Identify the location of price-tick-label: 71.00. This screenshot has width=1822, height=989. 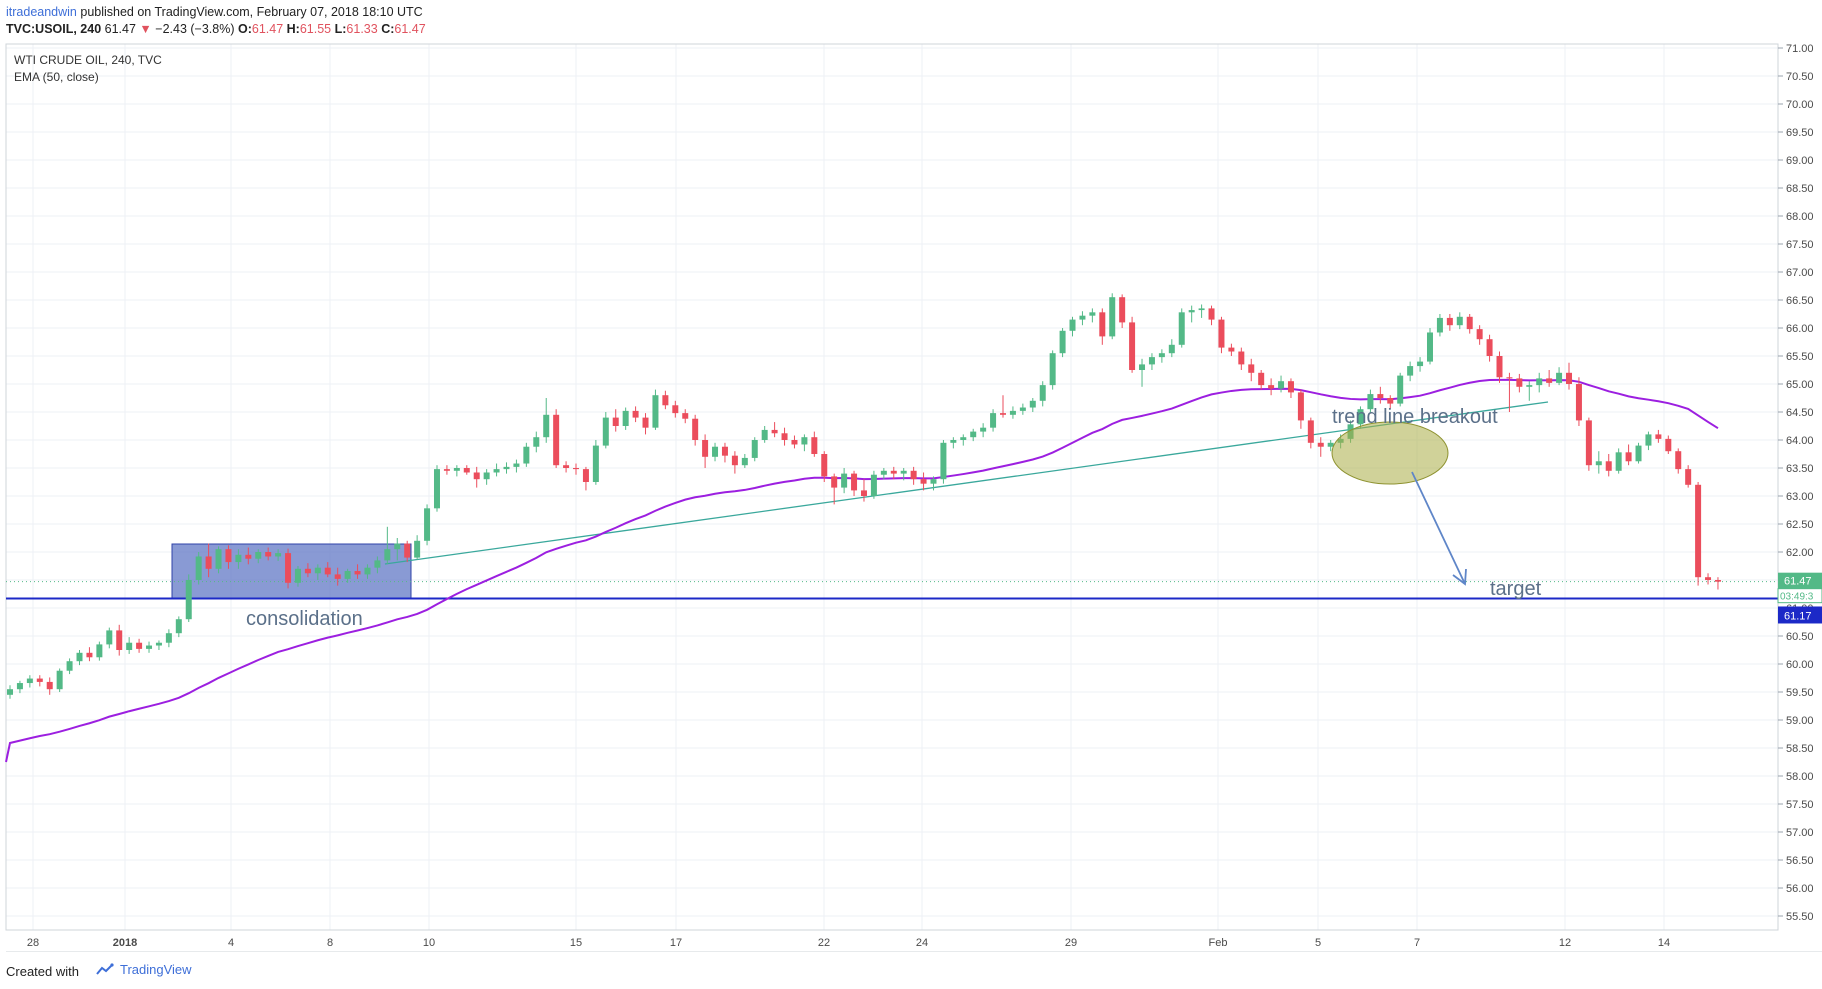
(1800, 49).